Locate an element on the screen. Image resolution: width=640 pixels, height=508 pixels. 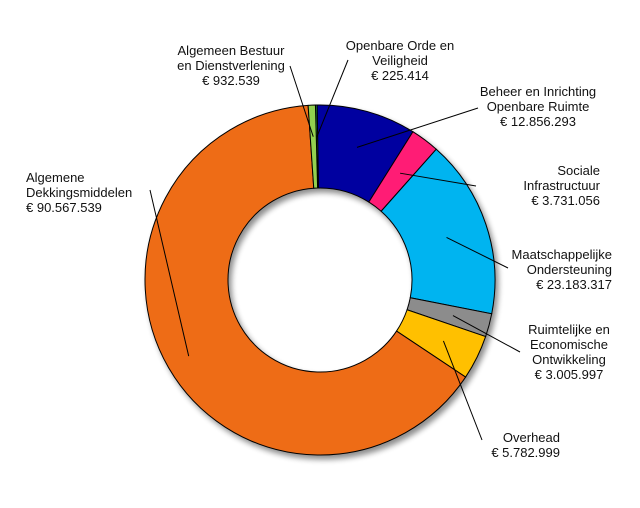
label-value: € 12.856.293 is located at coordinates (538, 121).